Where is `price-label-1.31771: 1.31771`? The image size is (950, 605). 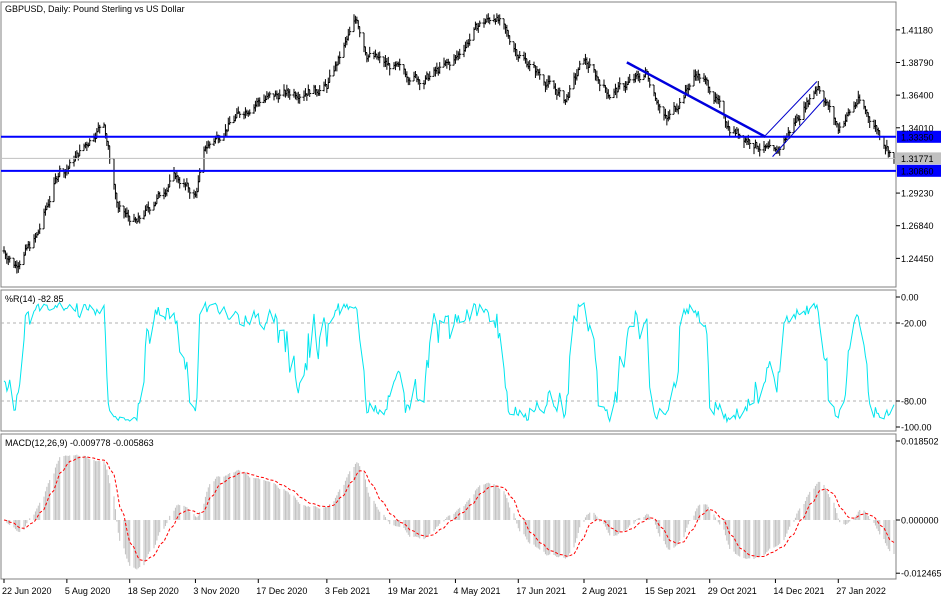 price-label-1.31771: 1.31771 is located at coordinates (917, 159).